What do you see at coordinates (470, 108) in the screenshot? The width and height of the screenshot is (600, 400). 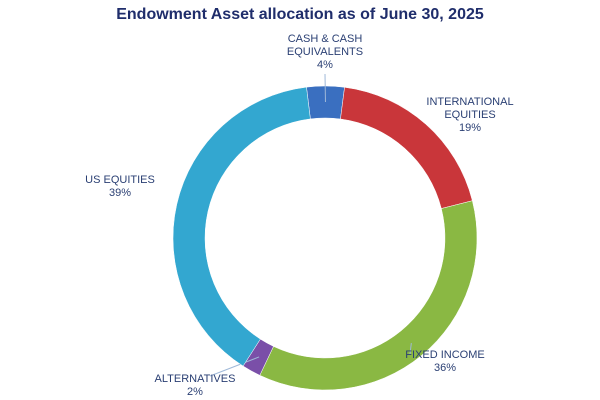 I see `category-label: INTERNATIONAL EQUITIES` at bounding box center [470, 108].